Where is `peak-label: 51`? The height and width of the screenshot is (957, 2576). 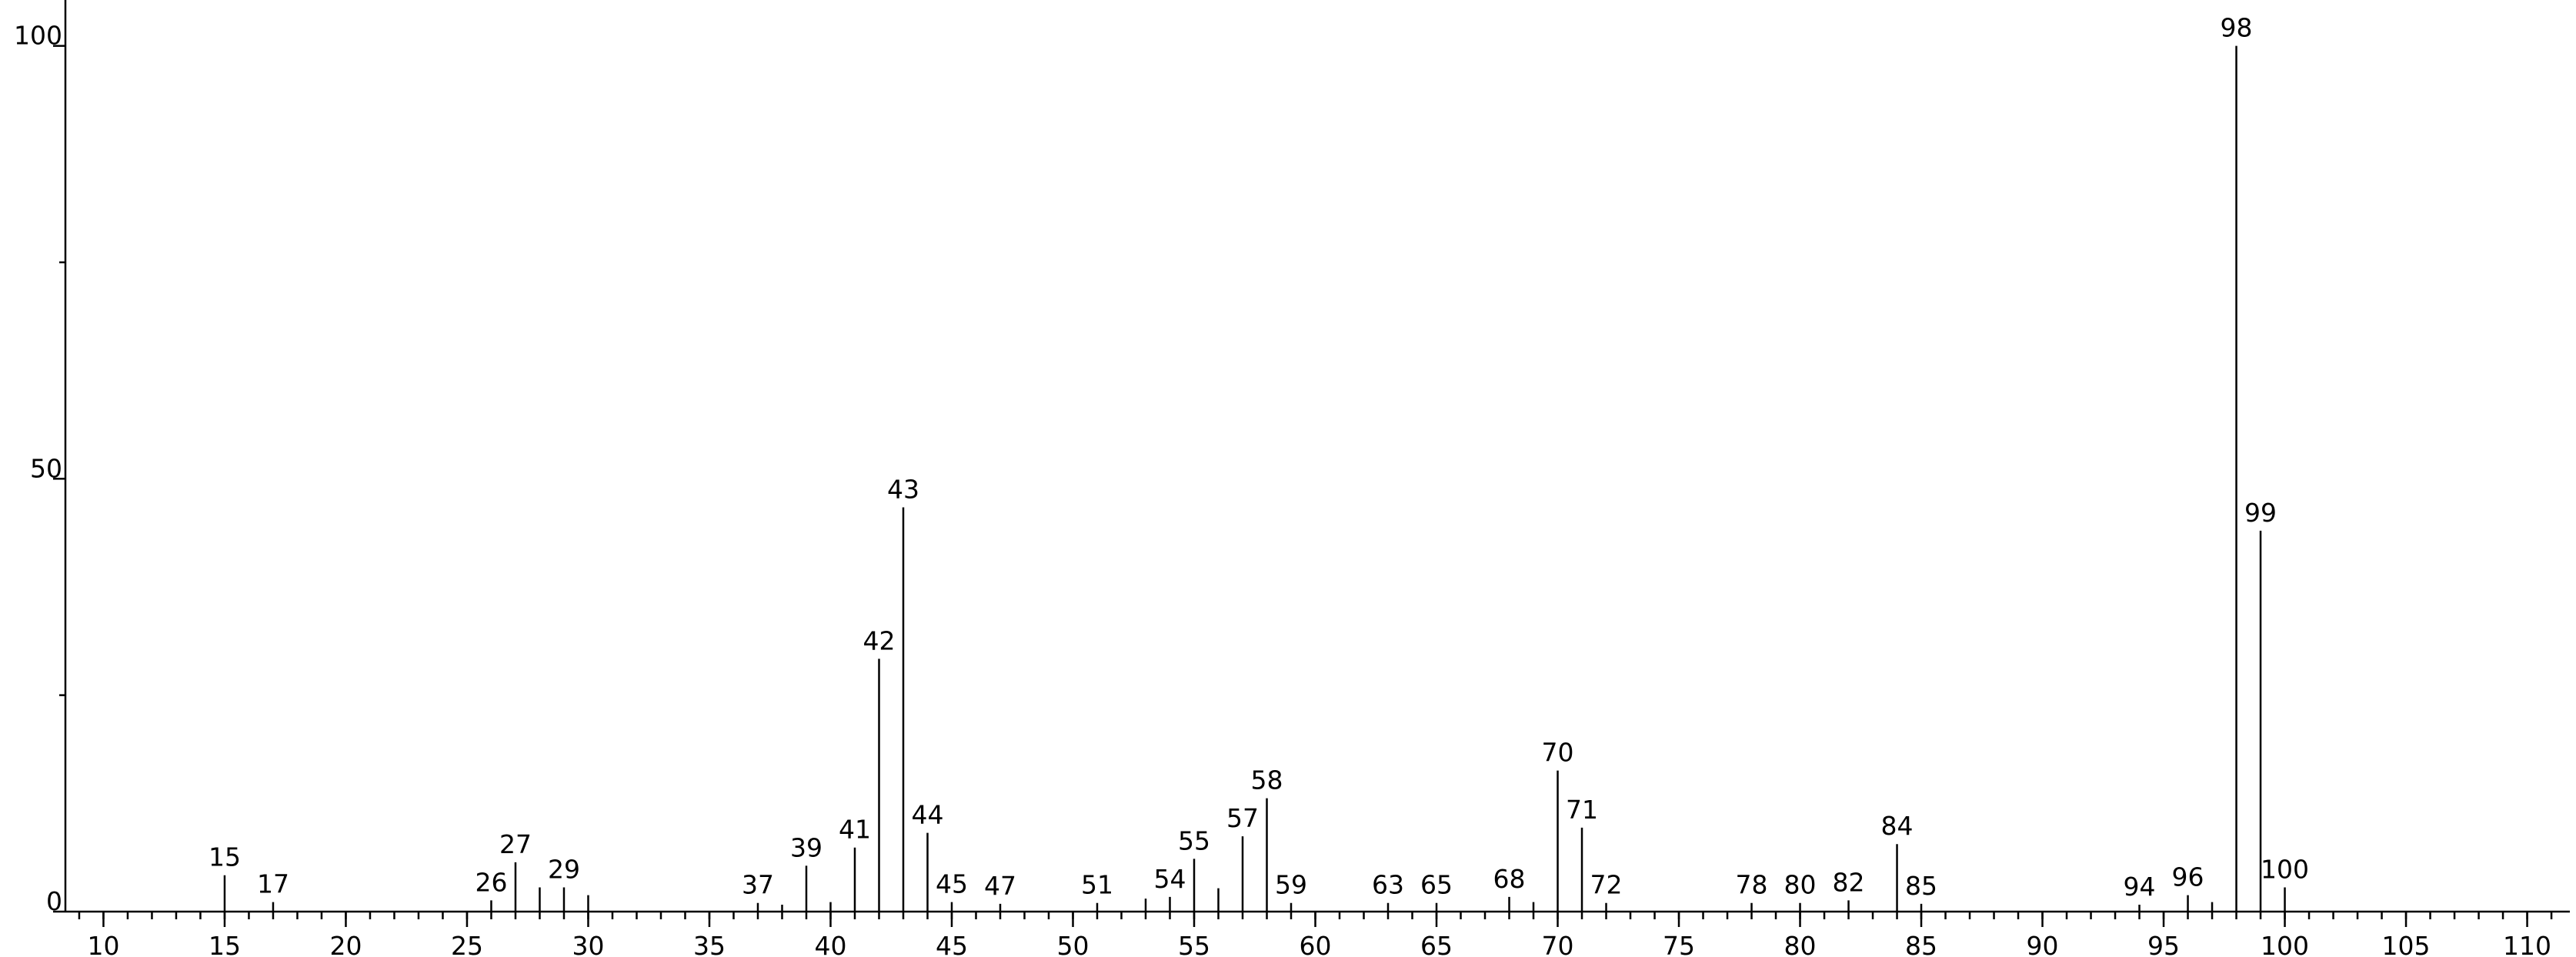 peak-label: 51 is located at coordinates (1097, 885).